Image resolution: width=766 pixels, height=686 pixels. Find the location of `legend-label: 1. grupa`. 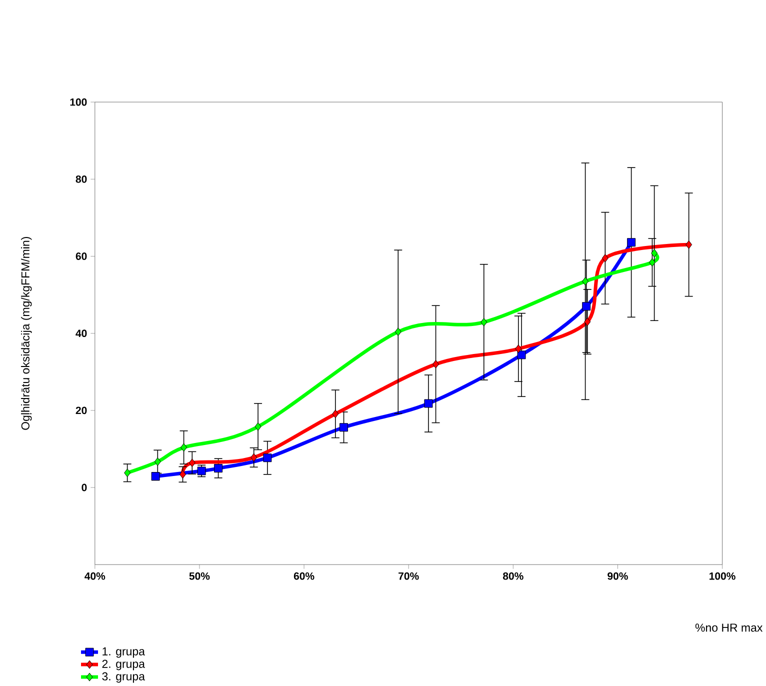

legend-label: 1. grupa is located at coordinates (123, 653).